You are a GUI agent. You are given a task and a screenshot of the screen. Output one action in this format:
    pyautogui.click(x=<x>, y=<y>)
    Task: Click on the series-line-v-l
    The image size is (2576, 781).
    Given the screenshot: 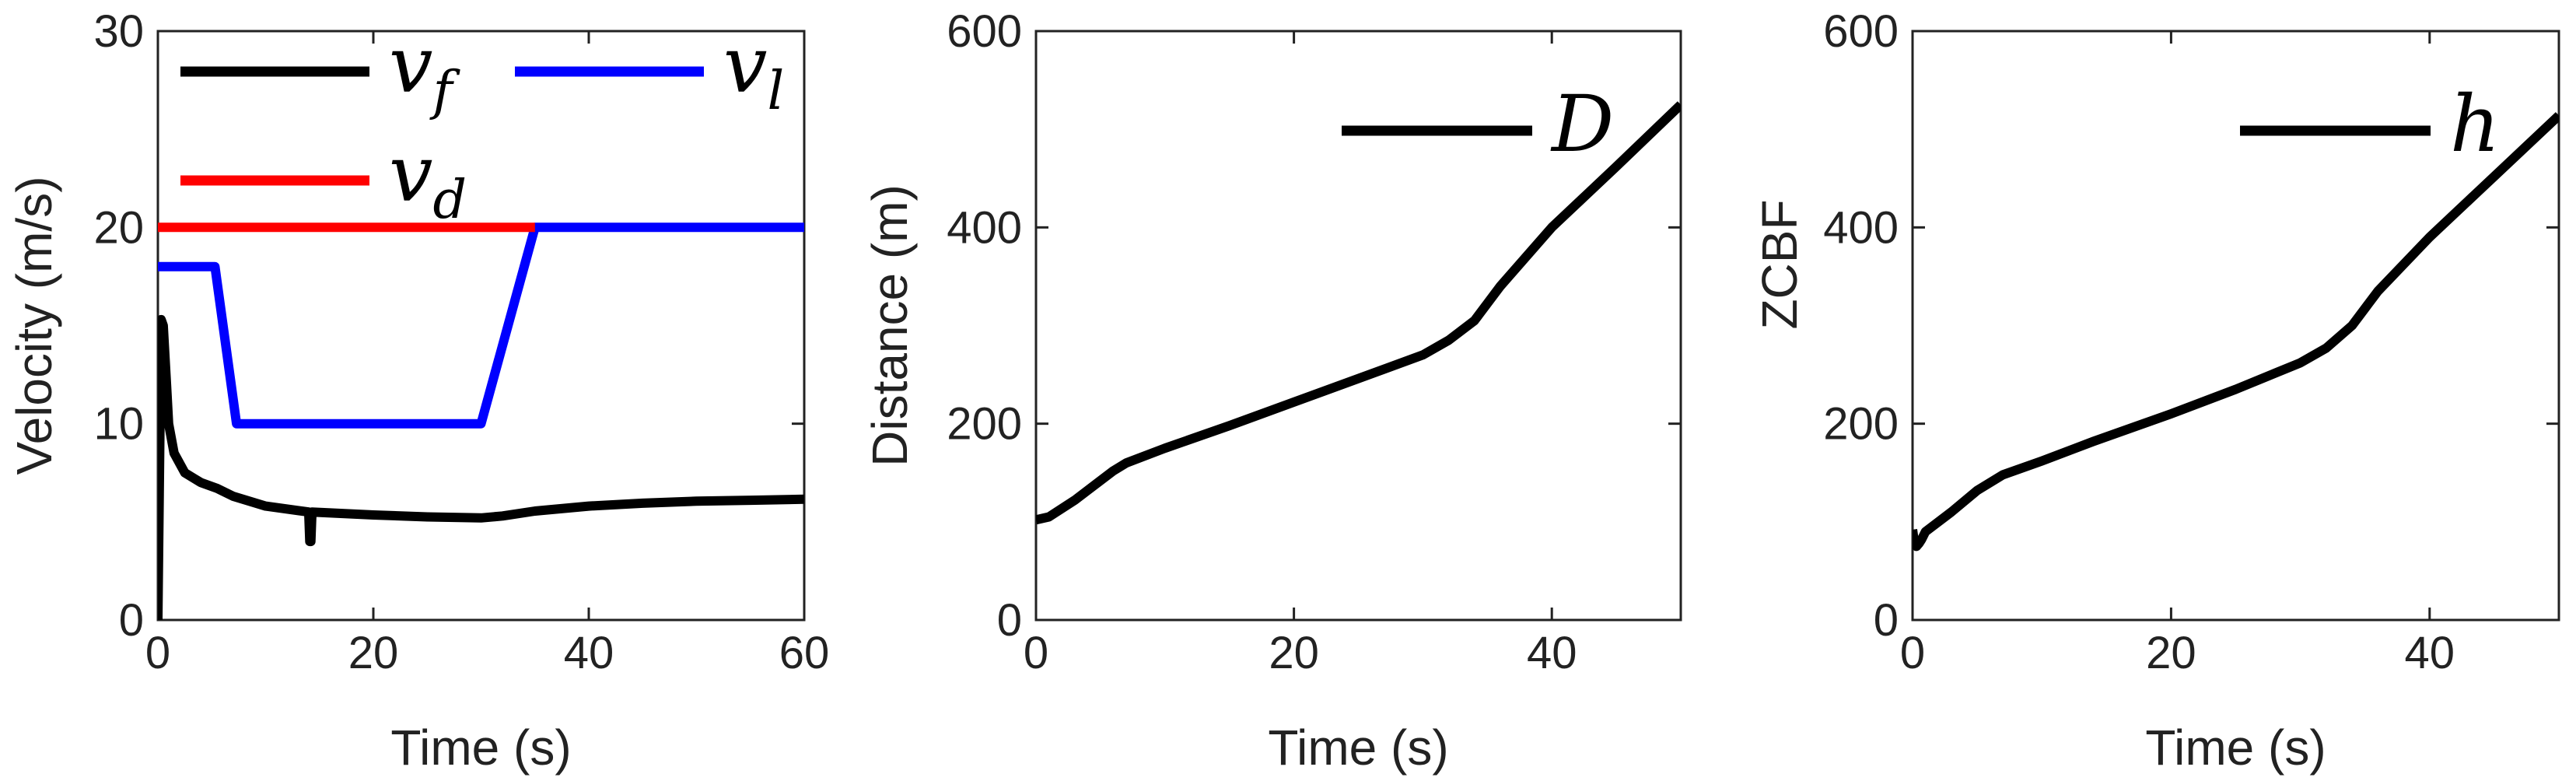 What is the action you would take?
    pyautogui.click(x=481, y=325)
    